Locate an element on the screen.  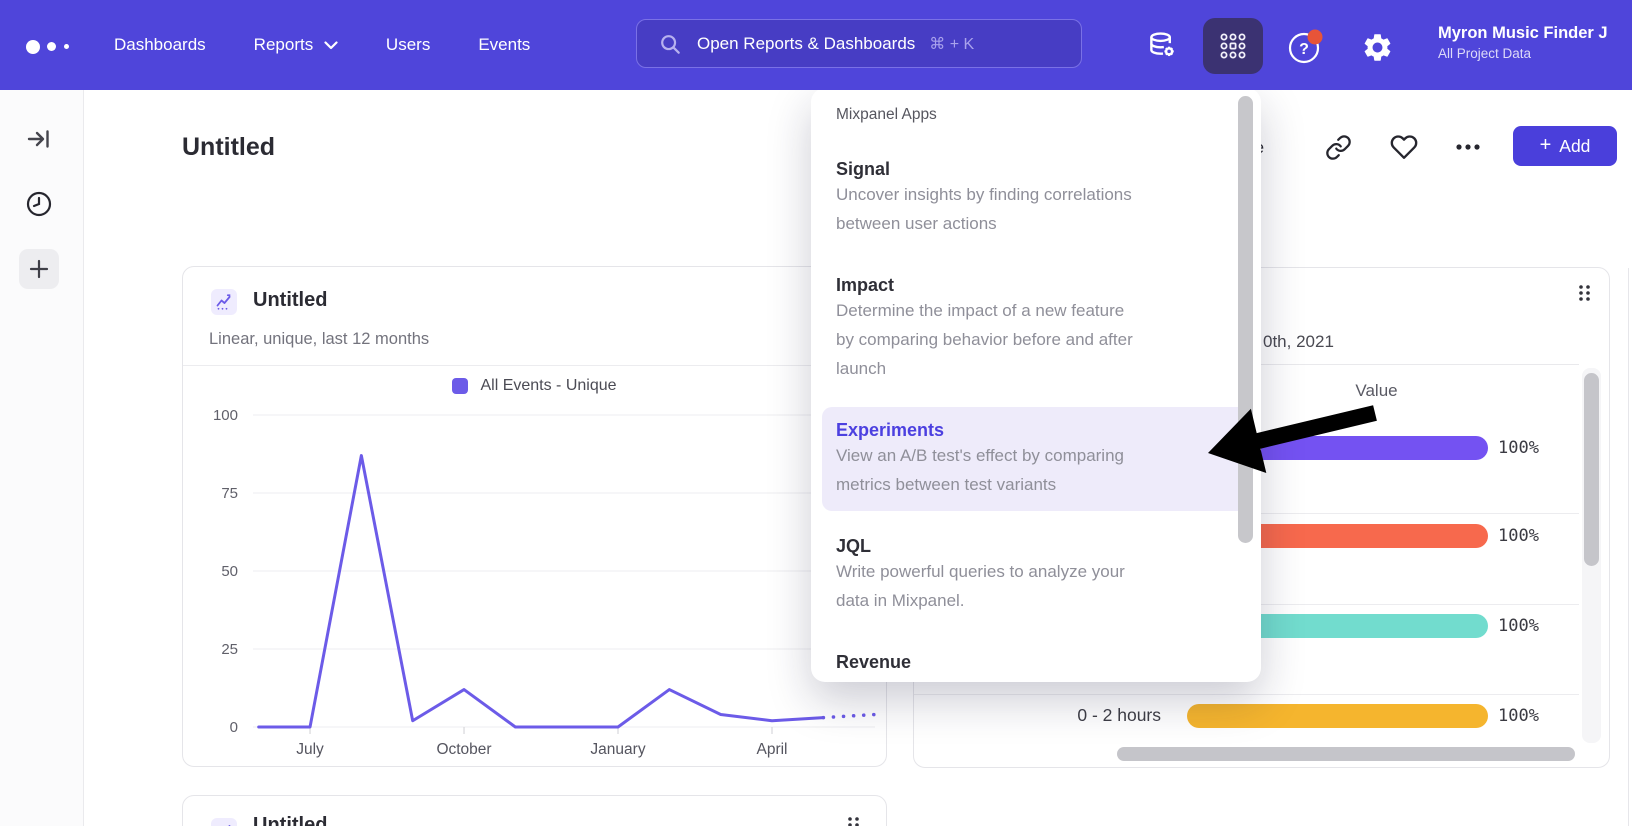
svg-text: April is located at coordinates (771, 749).